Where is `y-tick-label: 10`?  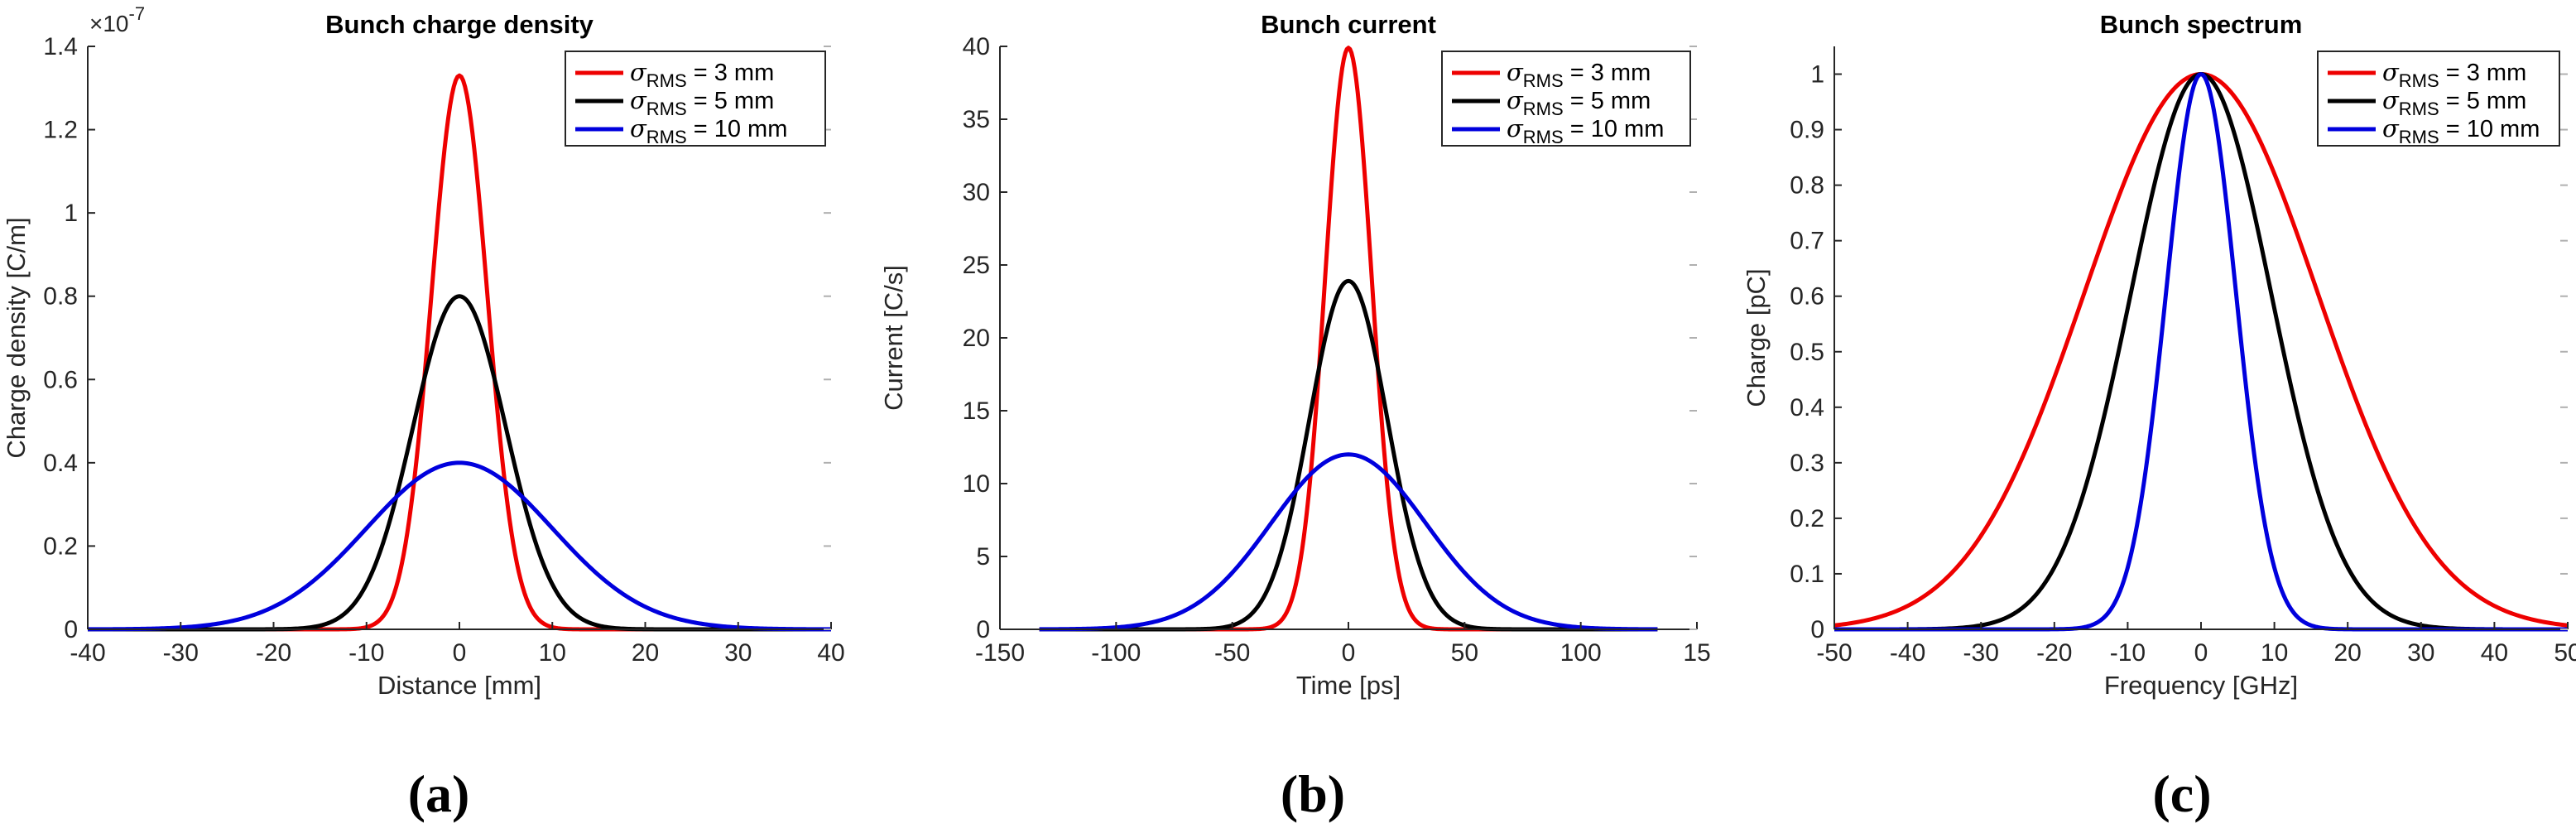
y-tick-label: 10 is located at coordinates (976, 484).